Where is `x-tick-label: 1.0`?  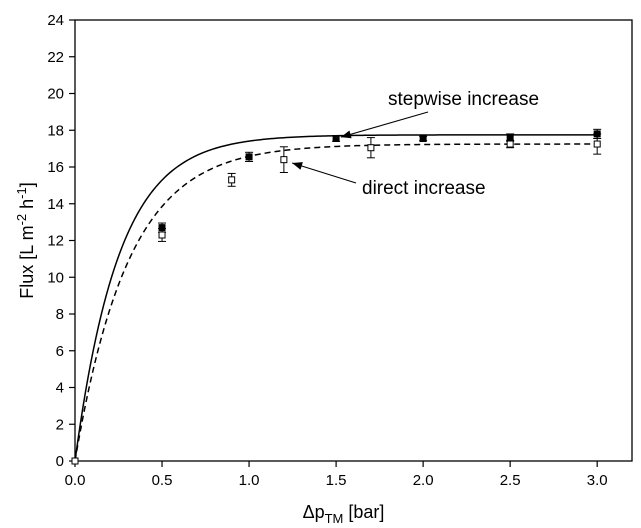 x-tick-label: 1.0 is located at coordinates (249, 480).